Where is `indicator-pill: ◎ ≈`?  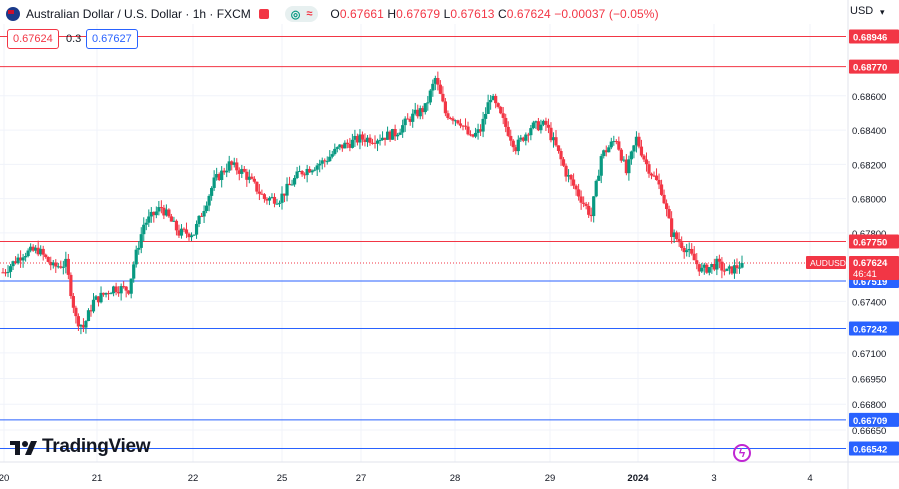 indicator-pill: ◎ ≈ is located at coordinates (301, 14).